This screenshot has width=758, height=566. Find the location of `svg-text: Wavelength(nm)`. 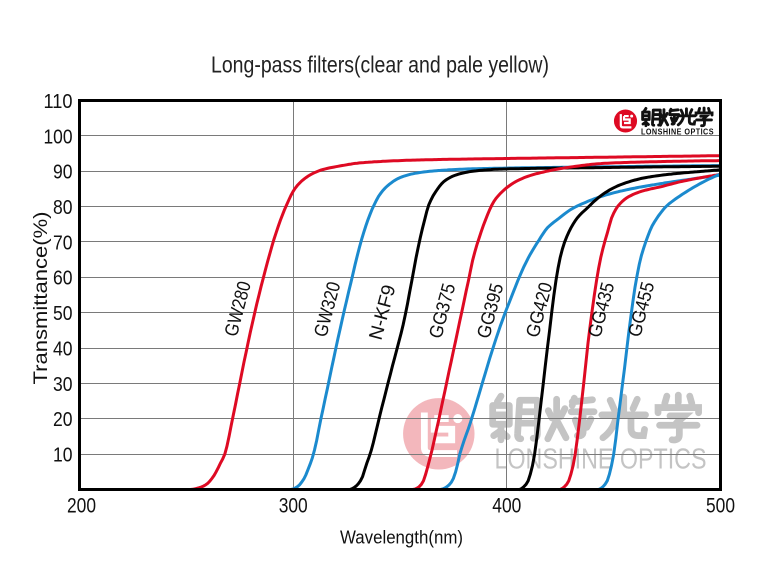

svg-text: Wavelength(nm) is located at coordinates (401, 538).